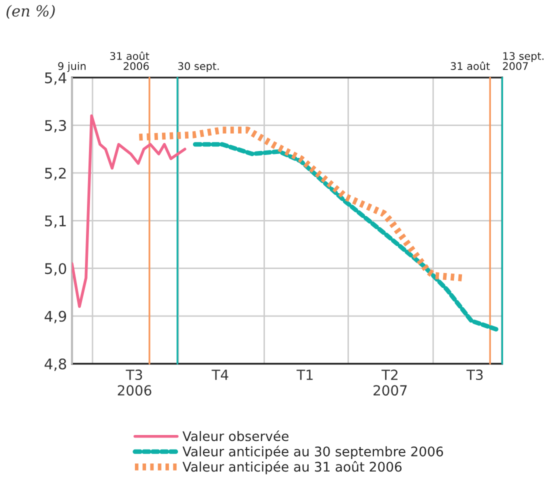 The image size is (558, 485). I want to click on line-series, so click(129, 211).